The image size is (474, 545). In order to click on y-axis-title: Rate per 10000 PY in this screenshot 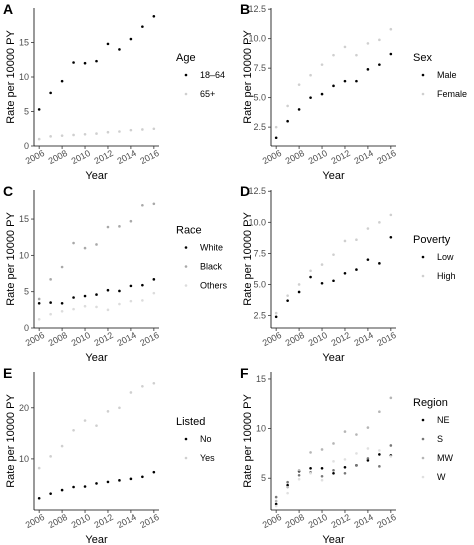, I will do `click(11, 441)`.